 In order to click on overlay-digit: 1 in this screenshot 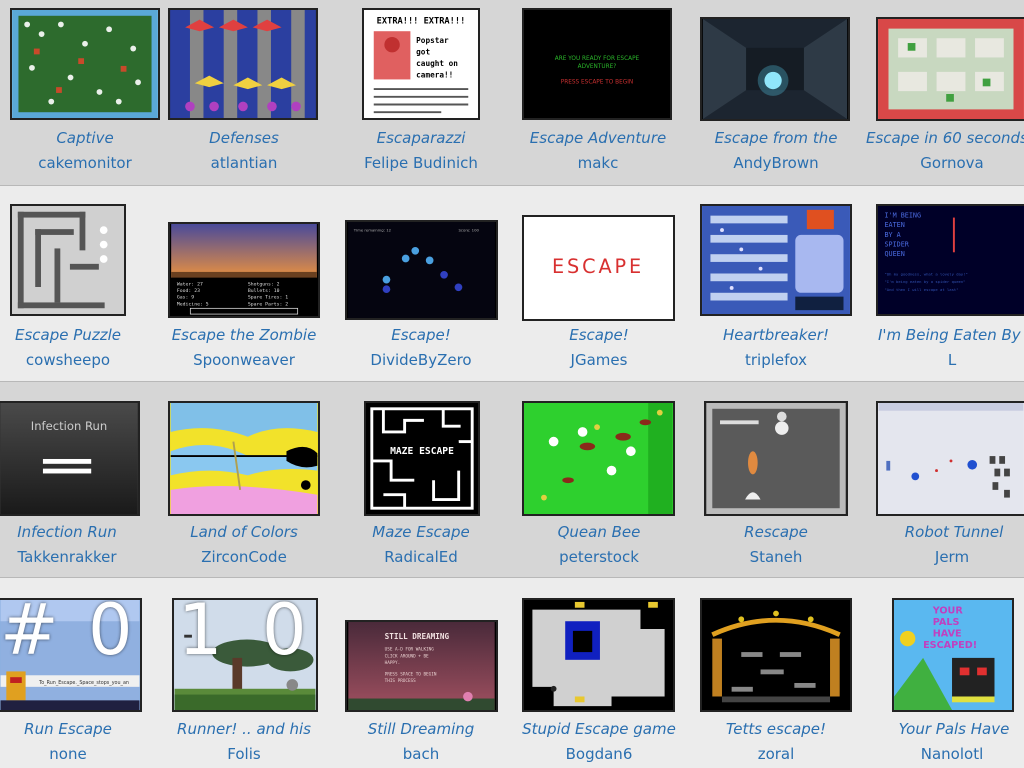, I will do `click(202, 630)`.